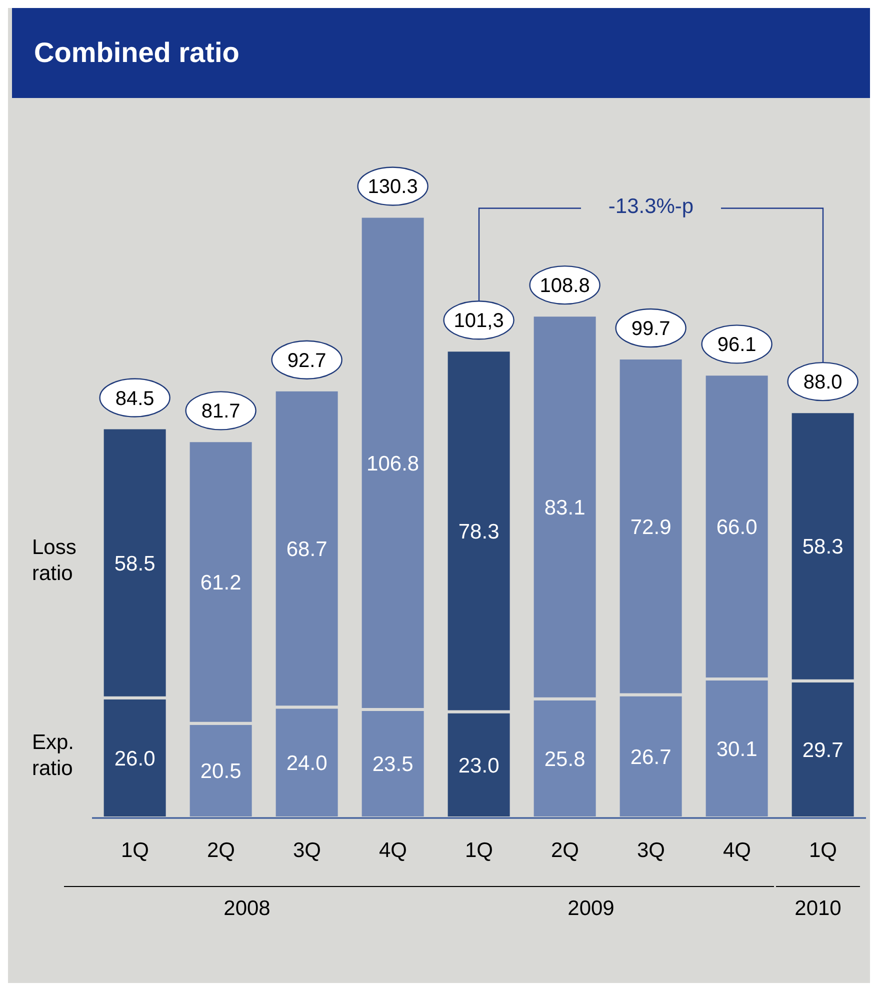 The width and height of the screenshot is (878, 990). I want to click on data-label: 30.1, so click(737, 749).